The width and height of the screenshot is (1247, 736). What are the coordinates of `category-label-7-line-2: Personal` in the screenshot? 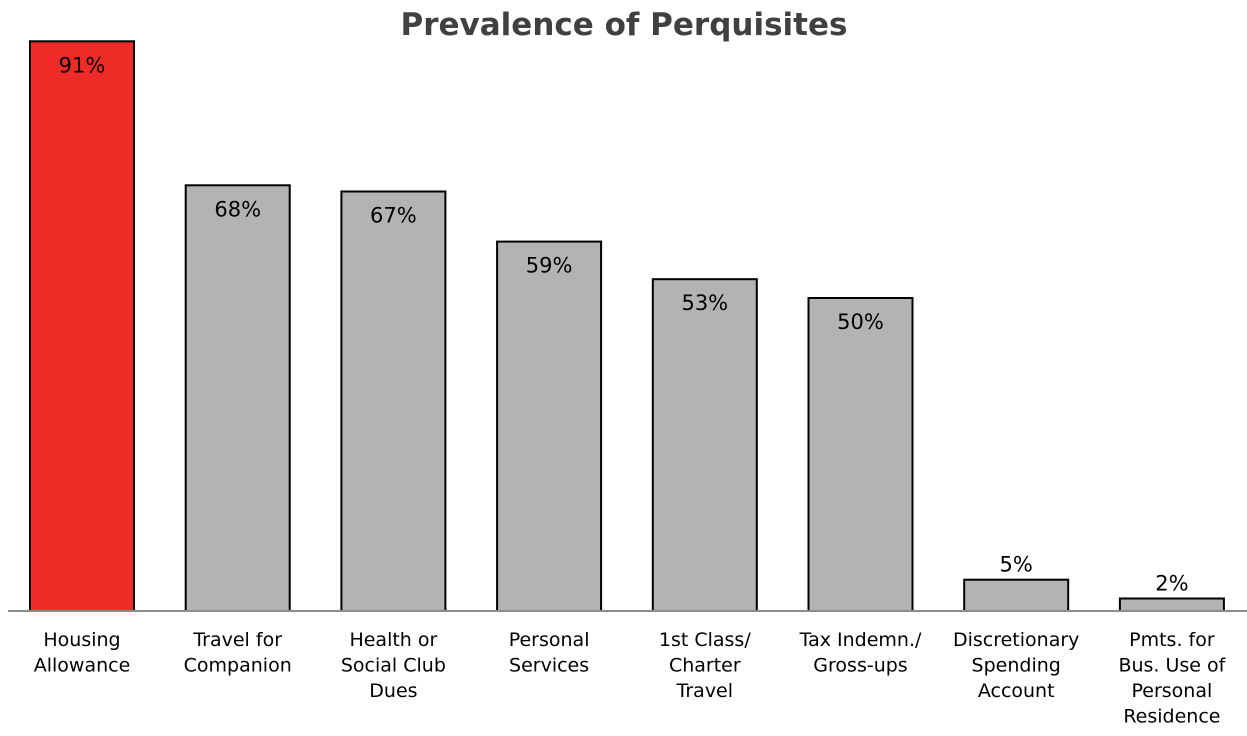 It's located at (1172, 691).